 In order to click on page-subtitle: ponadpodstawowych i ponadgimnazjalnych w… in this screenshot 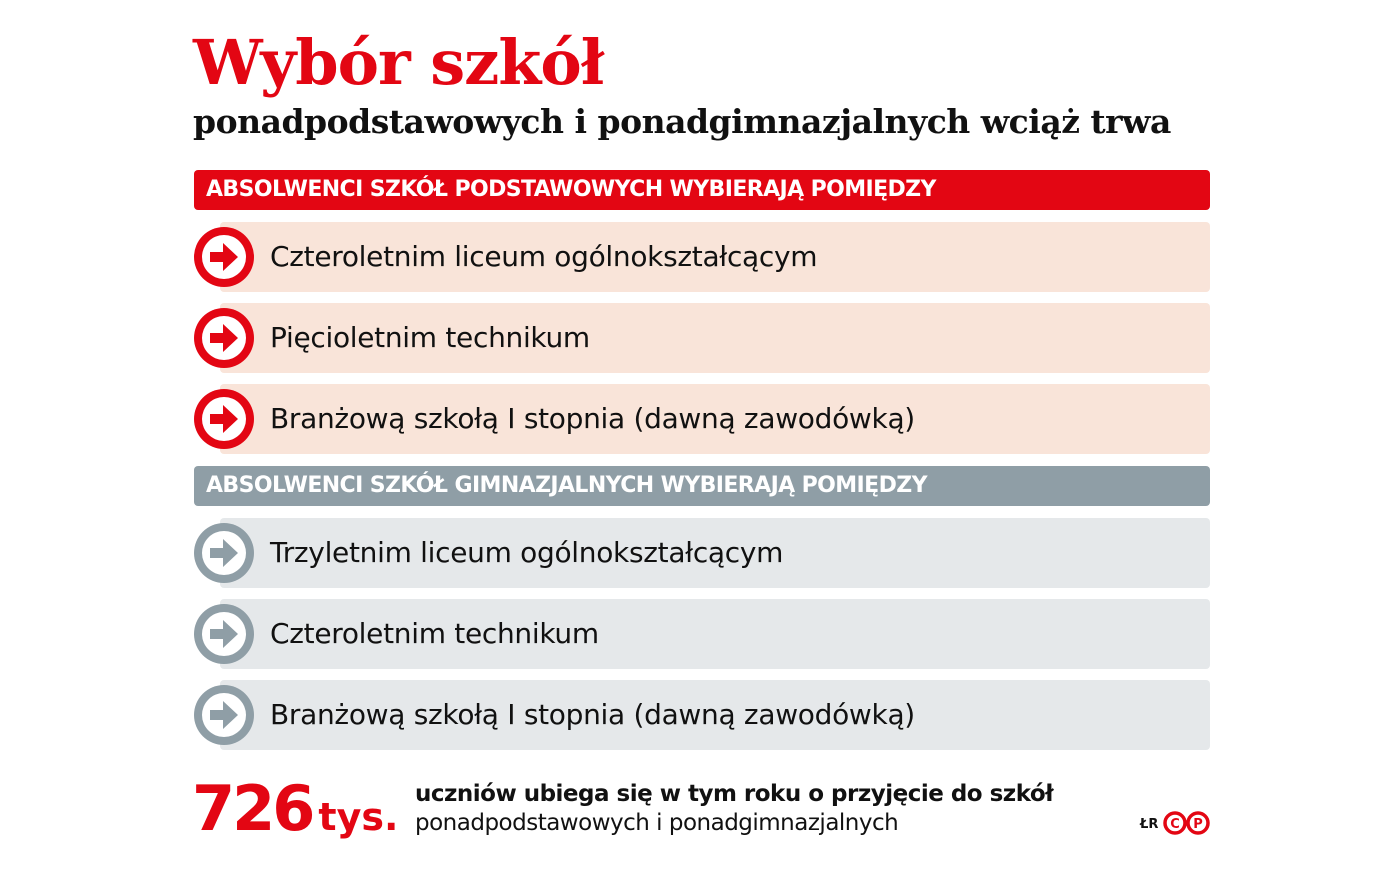, I will do `click(682, 121)`.